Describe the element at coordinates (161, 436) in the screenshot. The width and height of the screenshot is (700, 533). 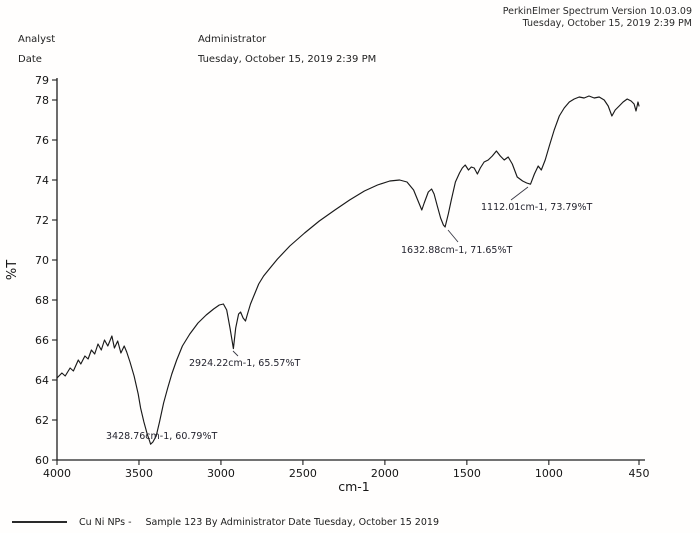
I see `peak-annotation: 3428.76cm-1, 60.79%T` at that location.